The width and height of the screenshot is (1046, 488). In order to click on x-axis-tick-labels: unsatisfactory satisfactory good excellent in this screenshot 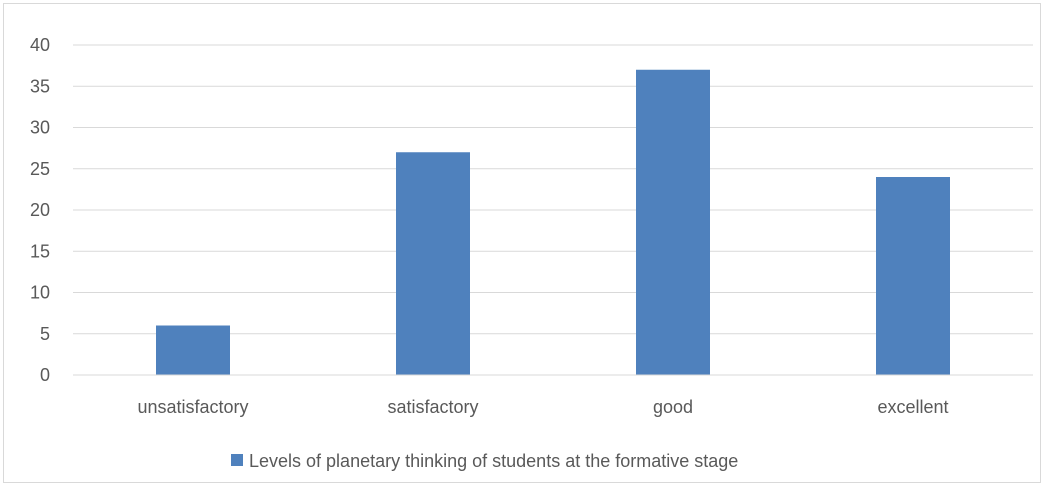, I will do `click(542, 407)`.